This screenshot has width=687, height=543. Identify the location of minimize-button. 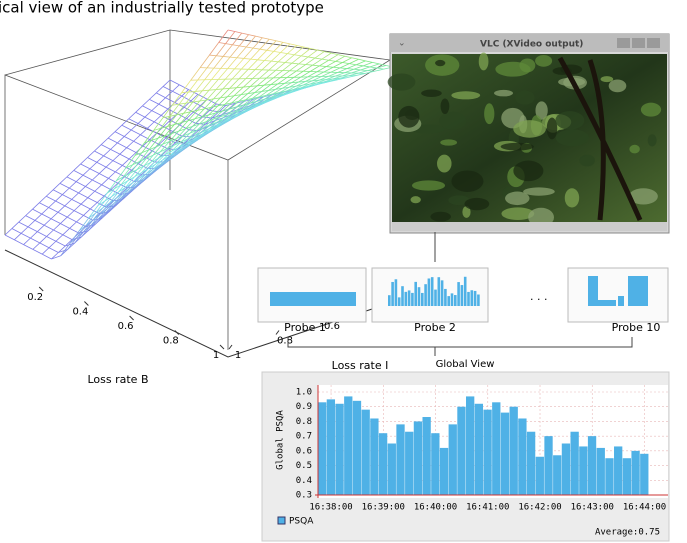
(623, 43).